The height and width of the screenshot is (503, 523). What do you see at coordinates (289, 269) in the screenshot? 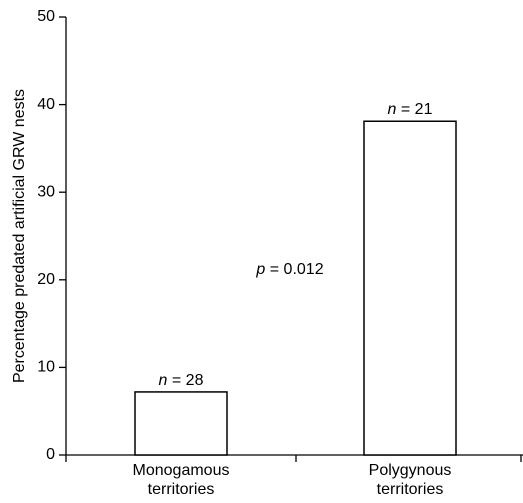
I see `p-value-annotation: p = 0.012` at bounding box center [289, 269].